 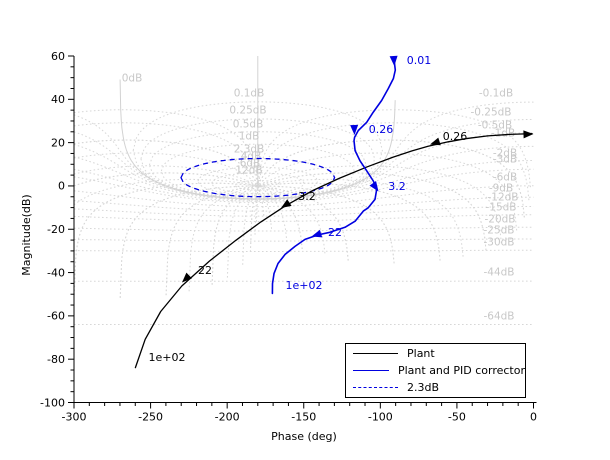 I want to click on legend-label-pid: Plant and PID corrector, so click(x=461, y=370).